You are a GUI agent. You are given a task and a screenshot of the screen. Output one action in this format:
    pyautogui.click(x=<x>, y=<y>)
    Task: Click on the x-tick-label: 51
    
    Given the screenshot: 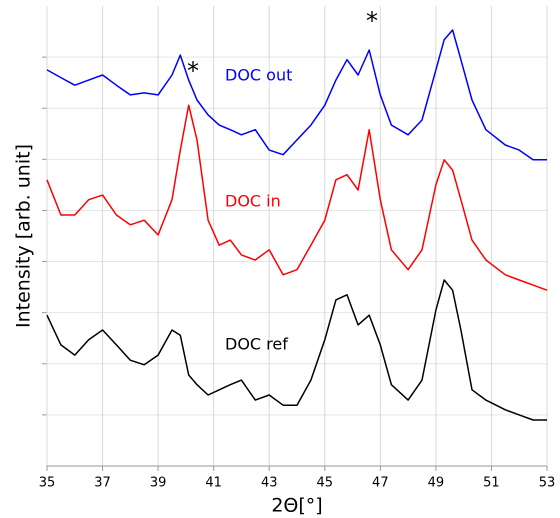 What is the action you would take?
    pyautogui.click(x=491, y=483)
    